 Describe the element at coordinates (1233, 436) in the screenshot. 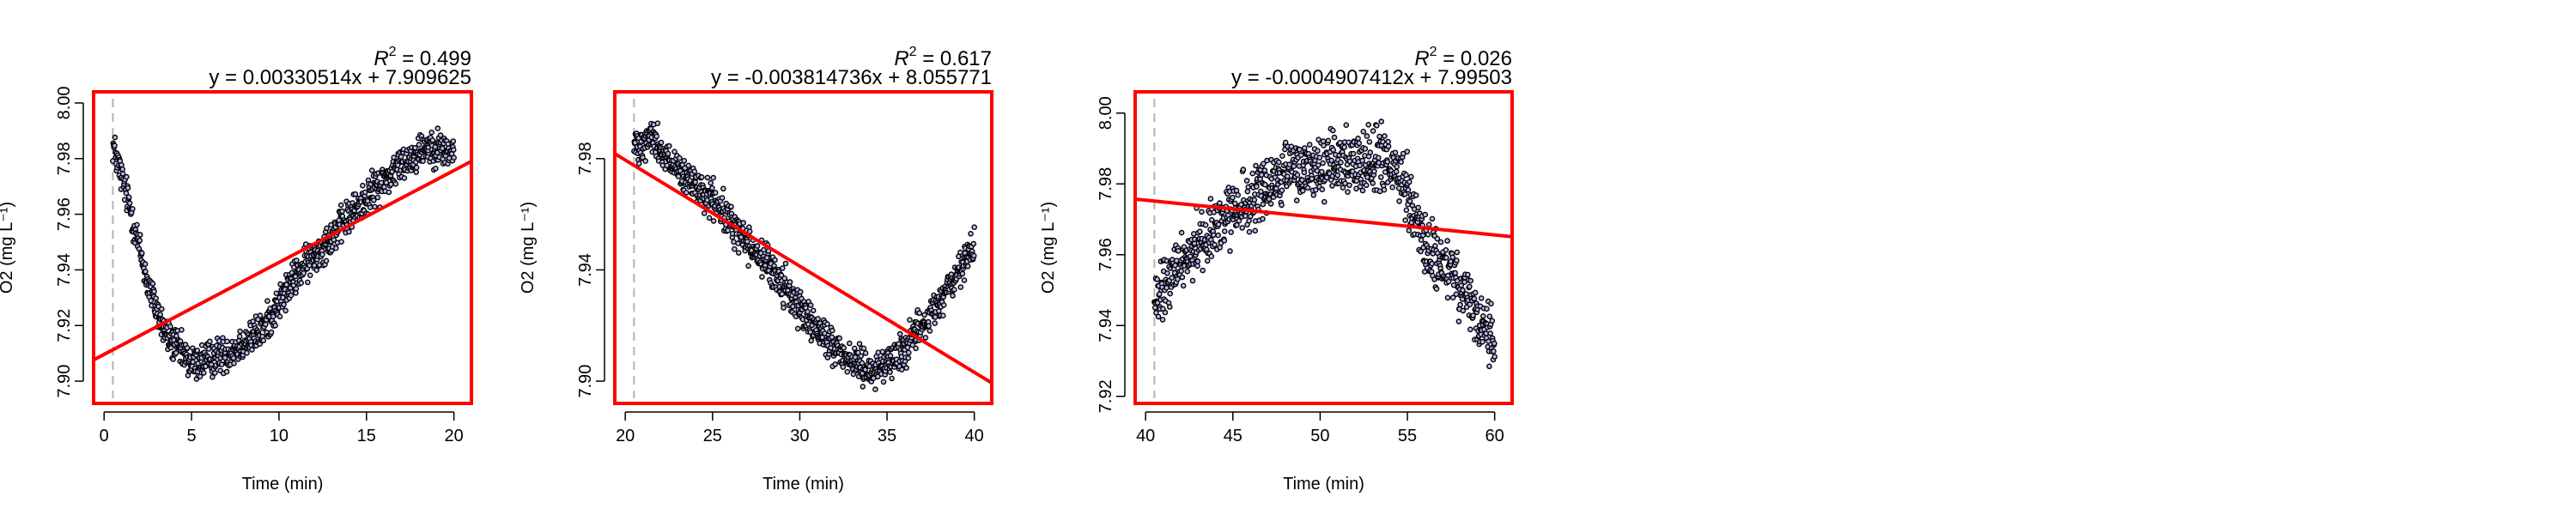

I see `x-tick-label: 45` at that location.